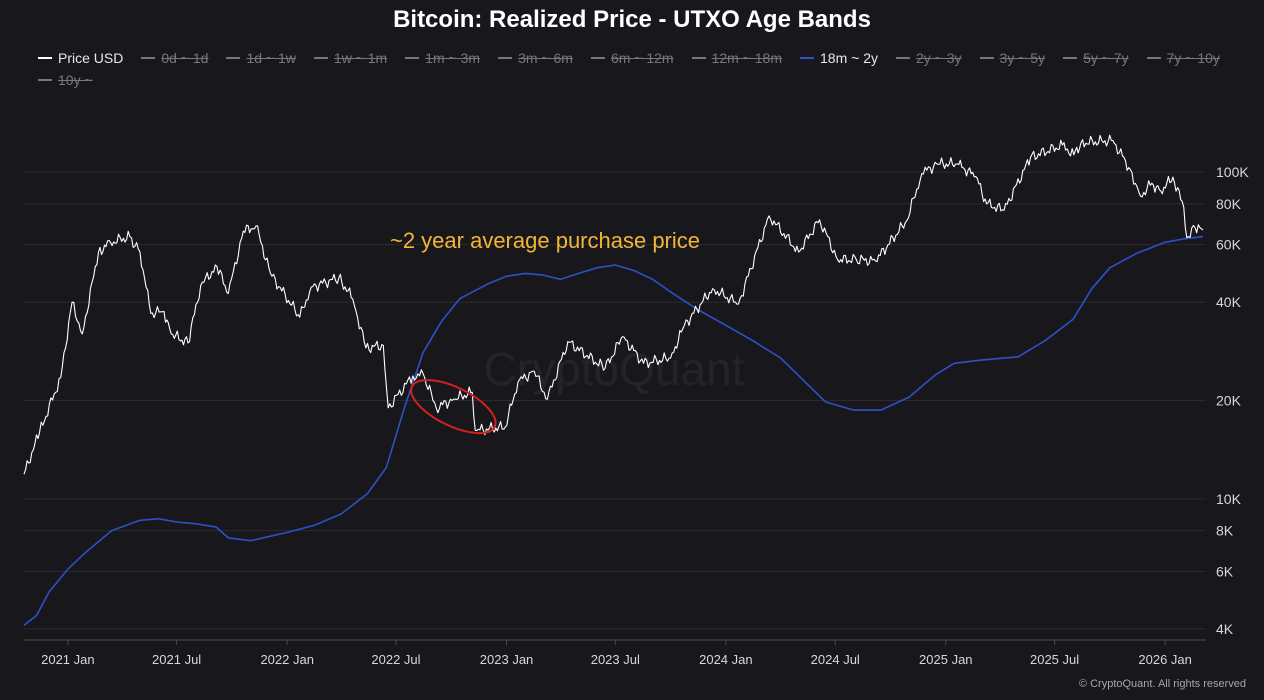  Describe the element at coordinates (1229, 204) in the screenshot. I see `y-tick-label: 80K` at that location.